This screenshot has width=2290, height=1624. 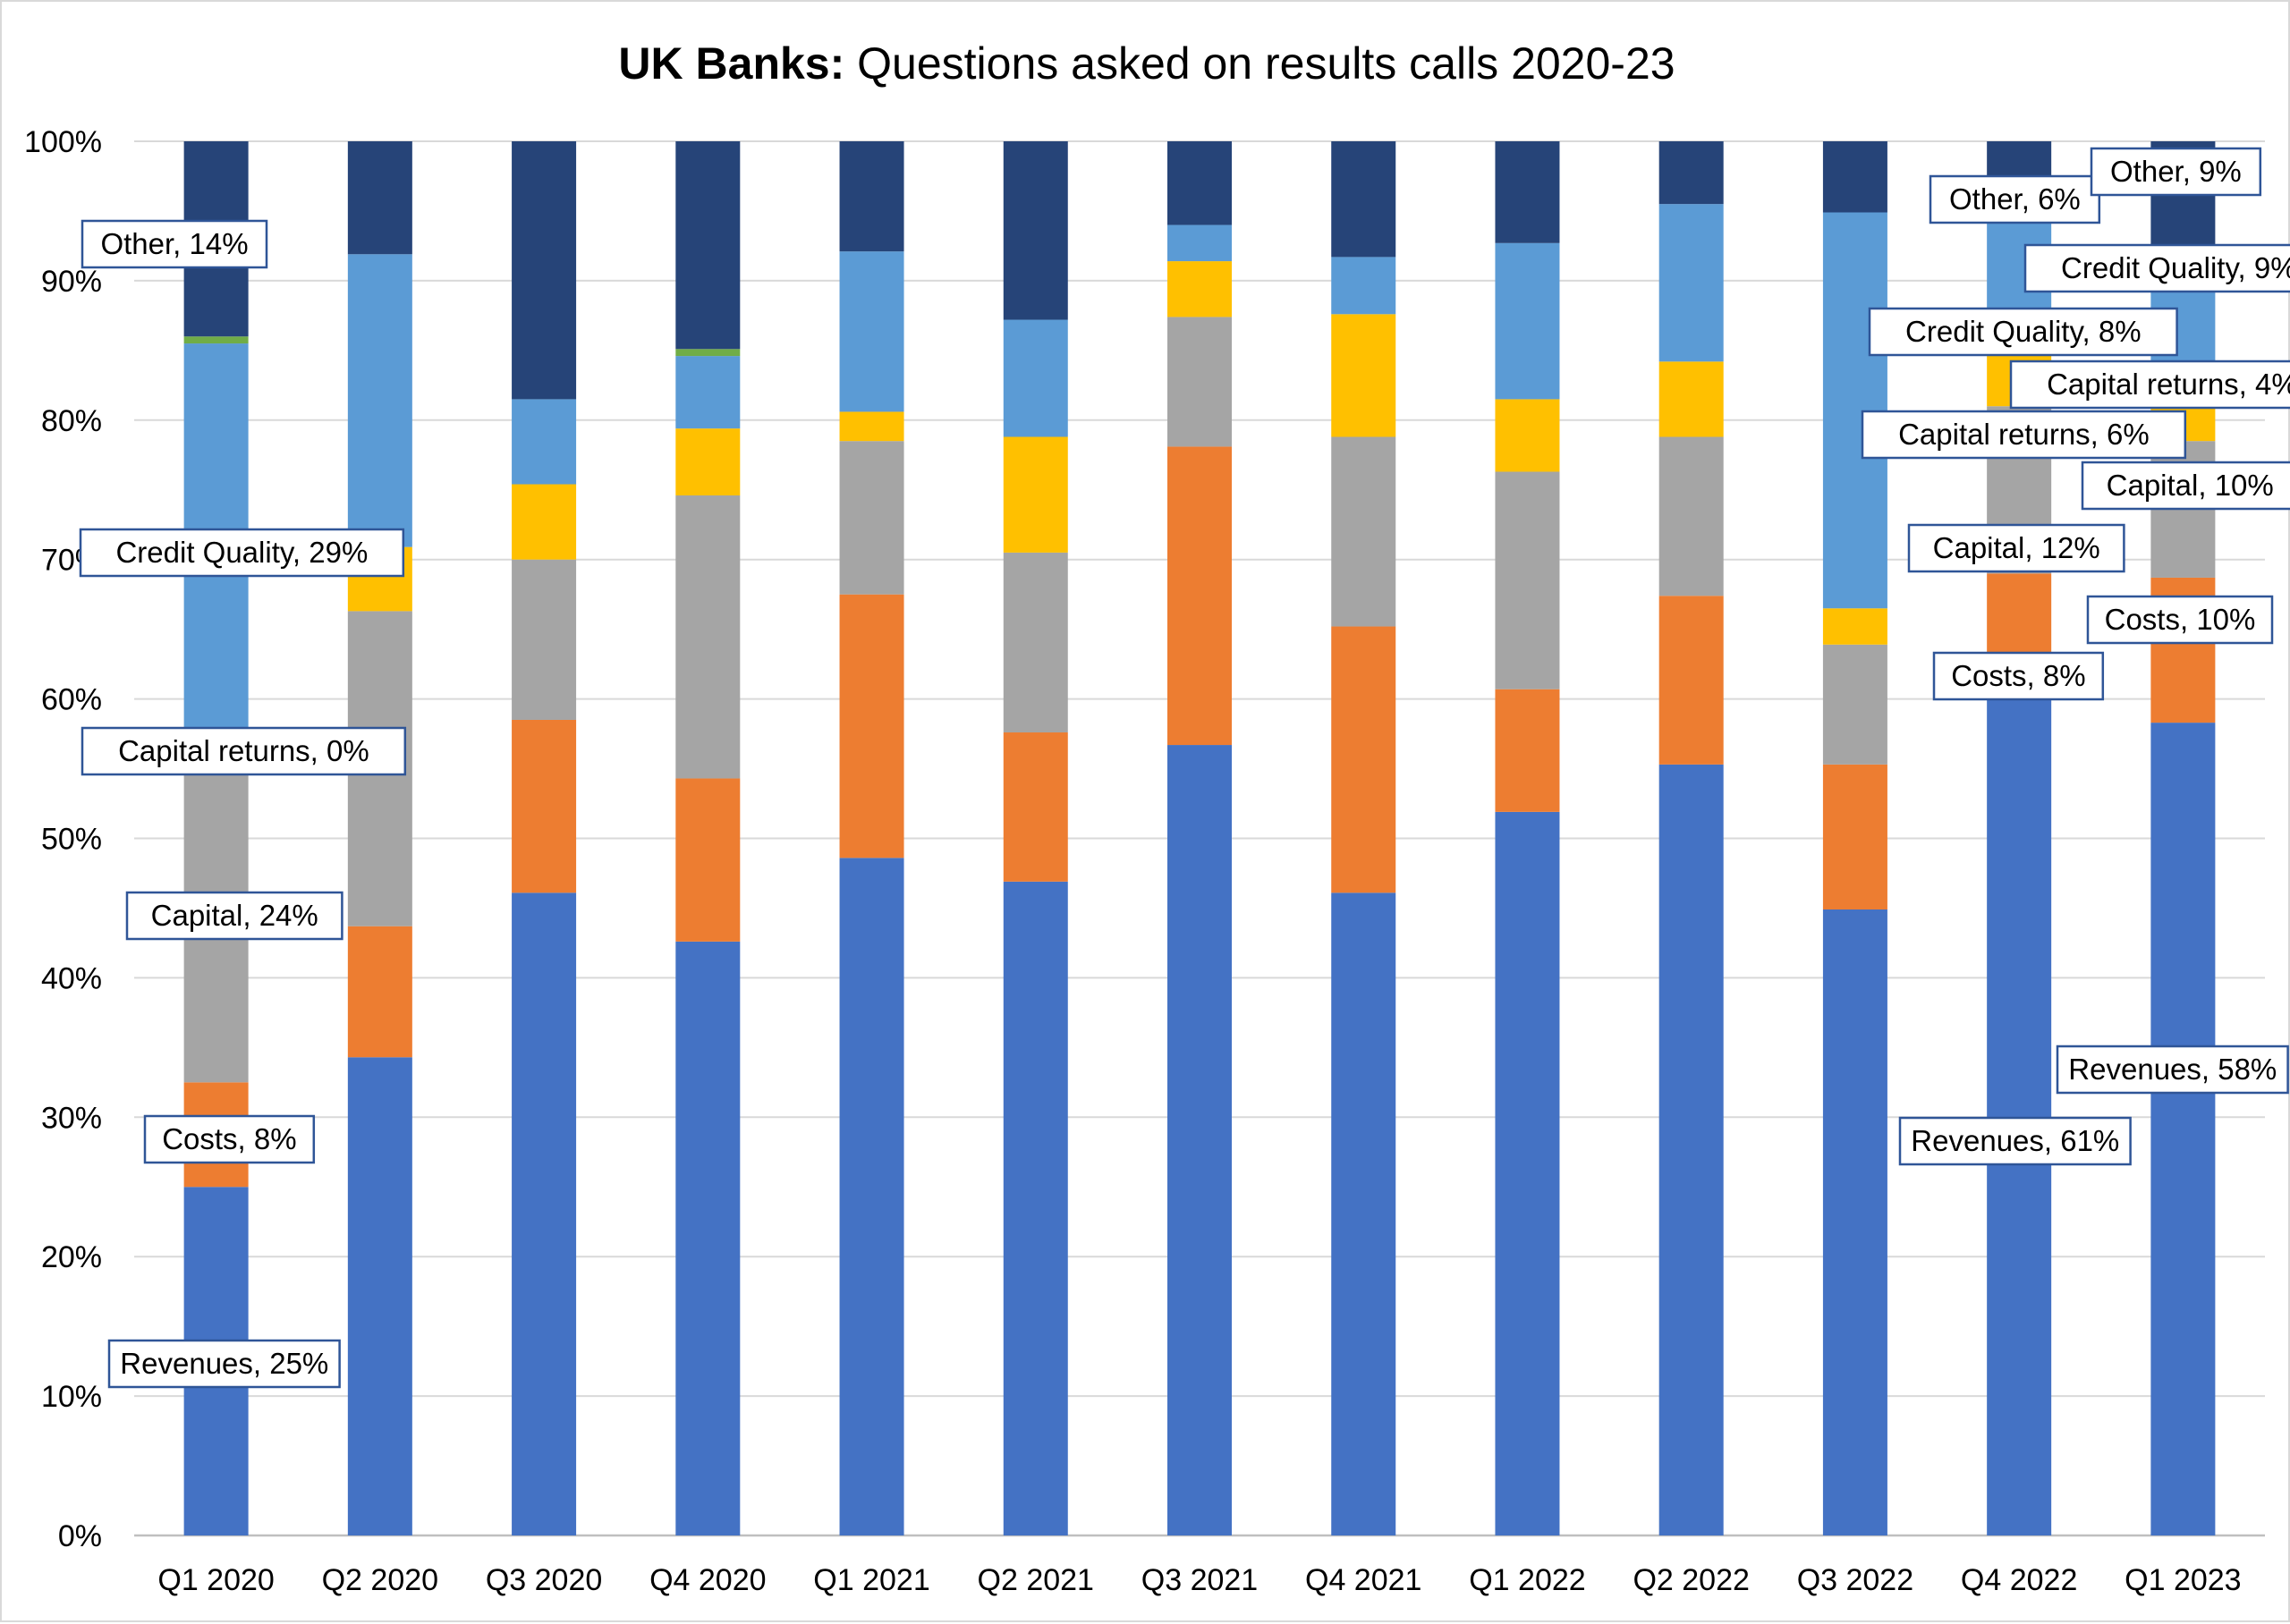 I want to click on x-category-label: Q1 2023, so click(x=2183, y=1580).